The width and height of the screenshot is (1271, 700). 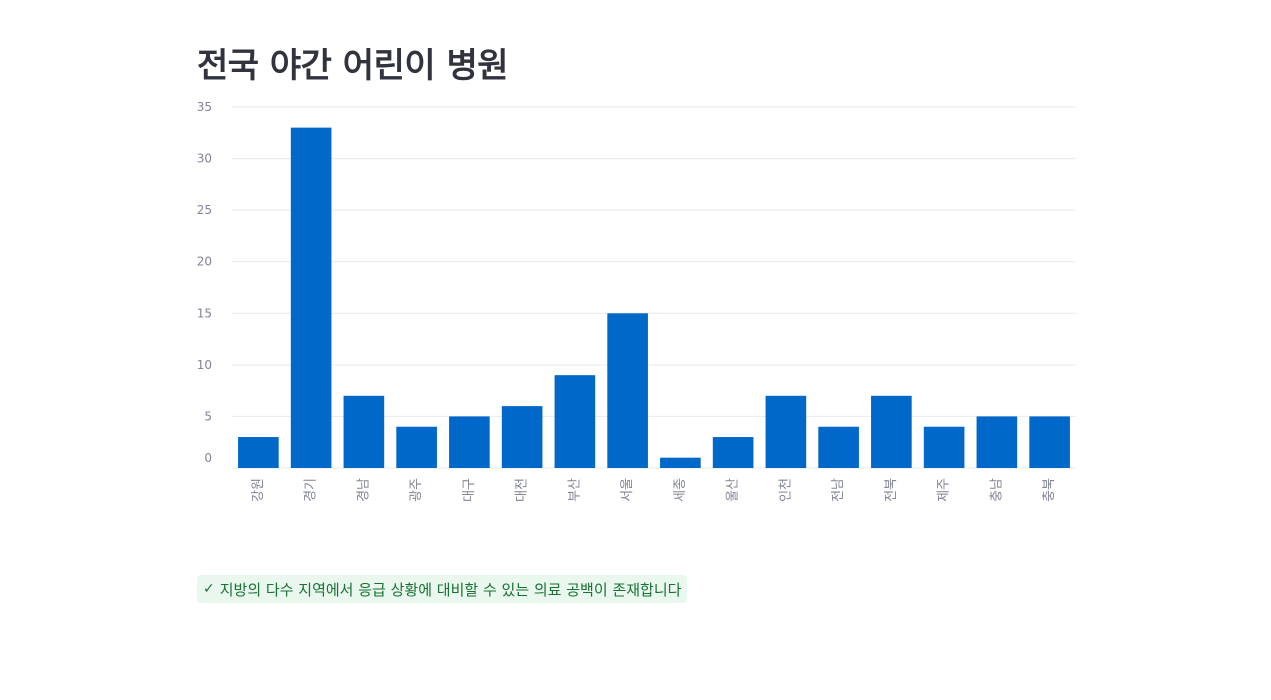 What do you see at coordinates (838, 447) in the screenshot?
I see `bar-전남` at bounding box center [838, 447].